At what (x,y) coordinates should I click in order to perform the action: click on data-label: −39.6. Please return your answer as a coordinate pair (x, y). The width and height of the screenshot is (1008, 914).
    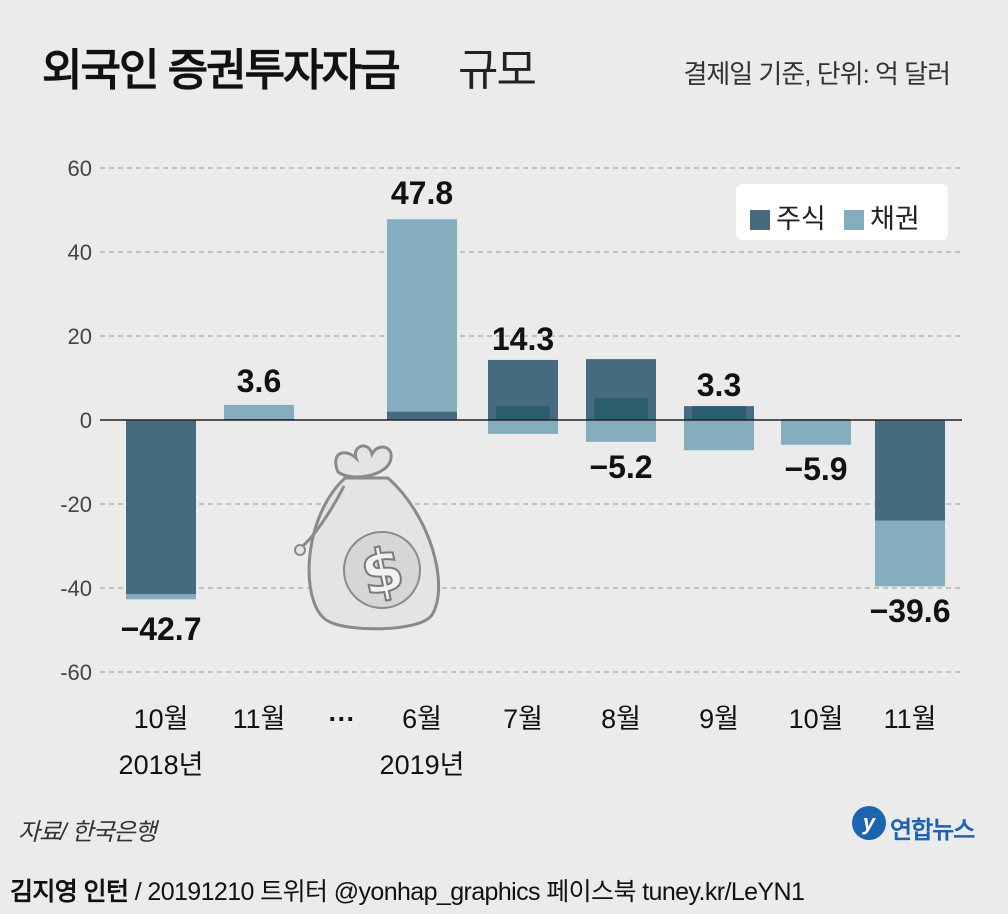
    Looking at the image, I should click on (910, 611).